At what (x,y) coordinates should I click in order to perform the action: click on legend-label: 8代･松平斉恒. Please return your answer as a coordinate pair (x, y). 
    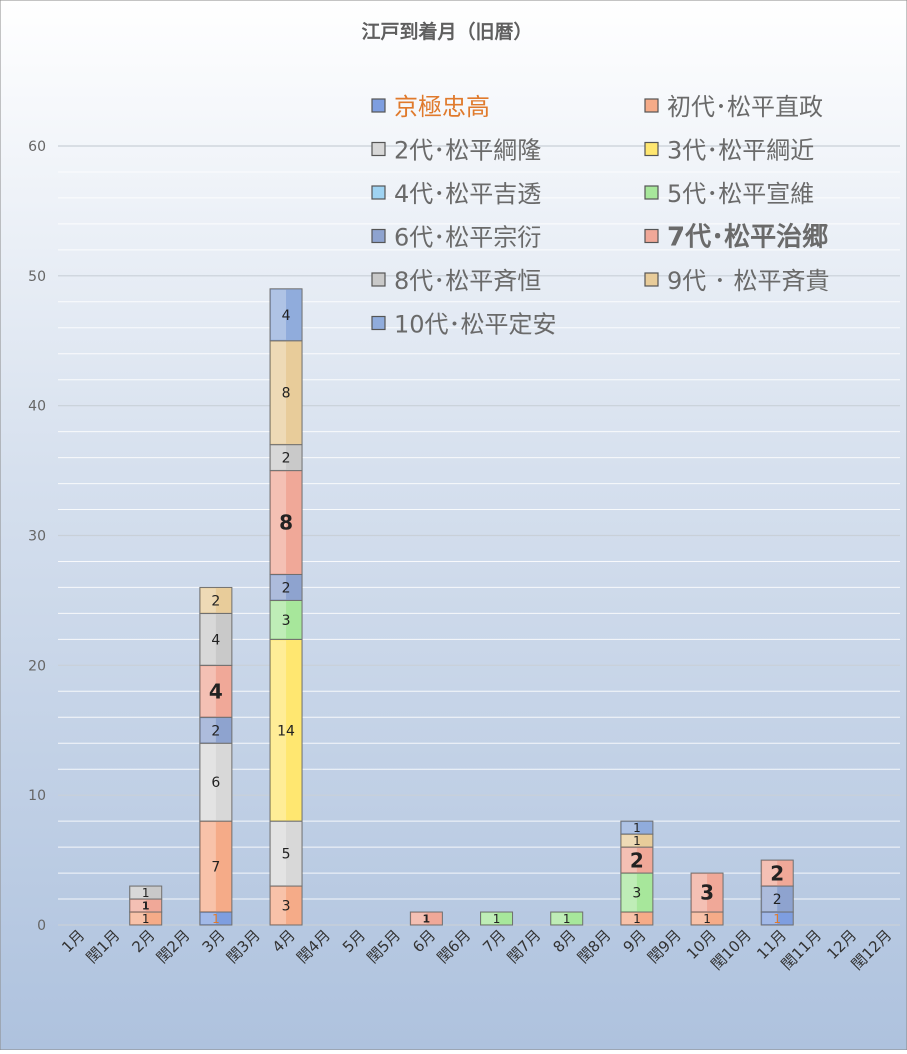
    Looking at the image, I should click on (467, 281).